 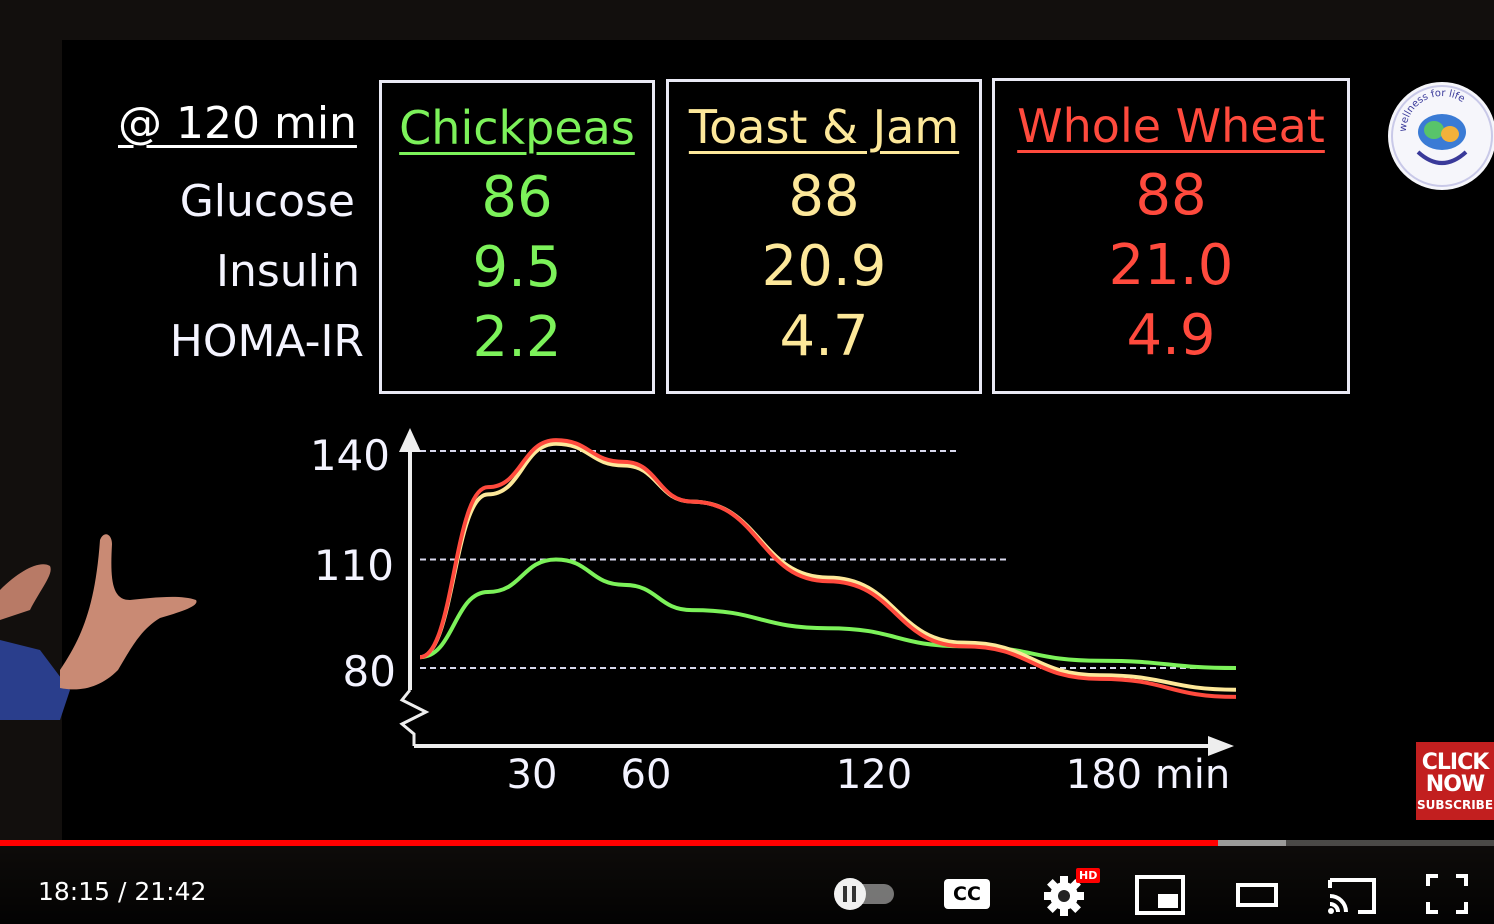 I want to click on theater-mode-icon, so click(x=1257, y=894).